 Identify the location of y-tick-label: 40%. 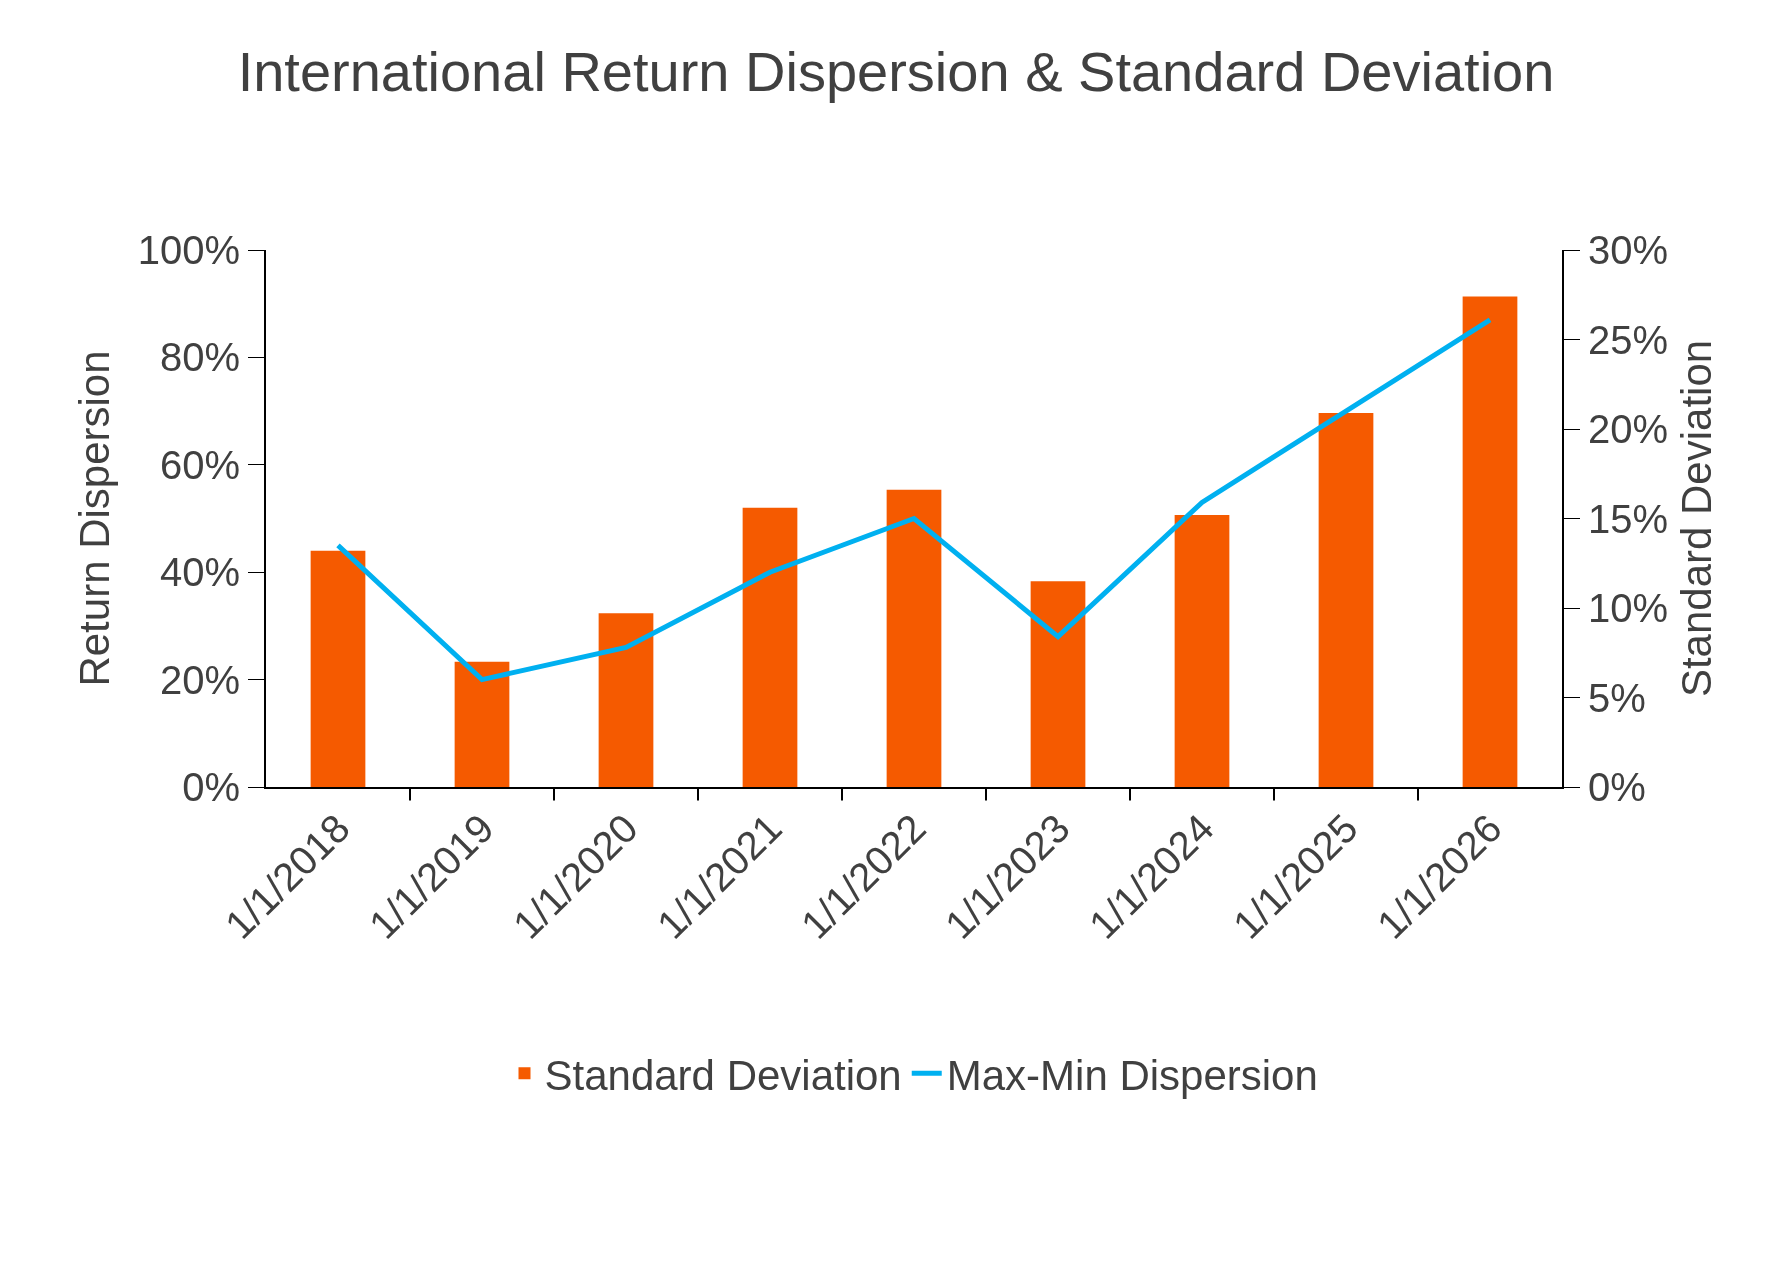
(199, 572).